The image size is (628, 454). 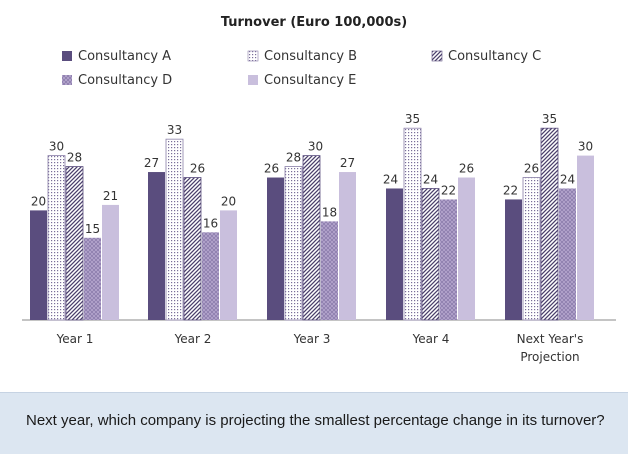 What do you see at coordinates (466, 169) in the screenshot?
I see `data-label-5-4: 26` at bounding box center [466, 169].